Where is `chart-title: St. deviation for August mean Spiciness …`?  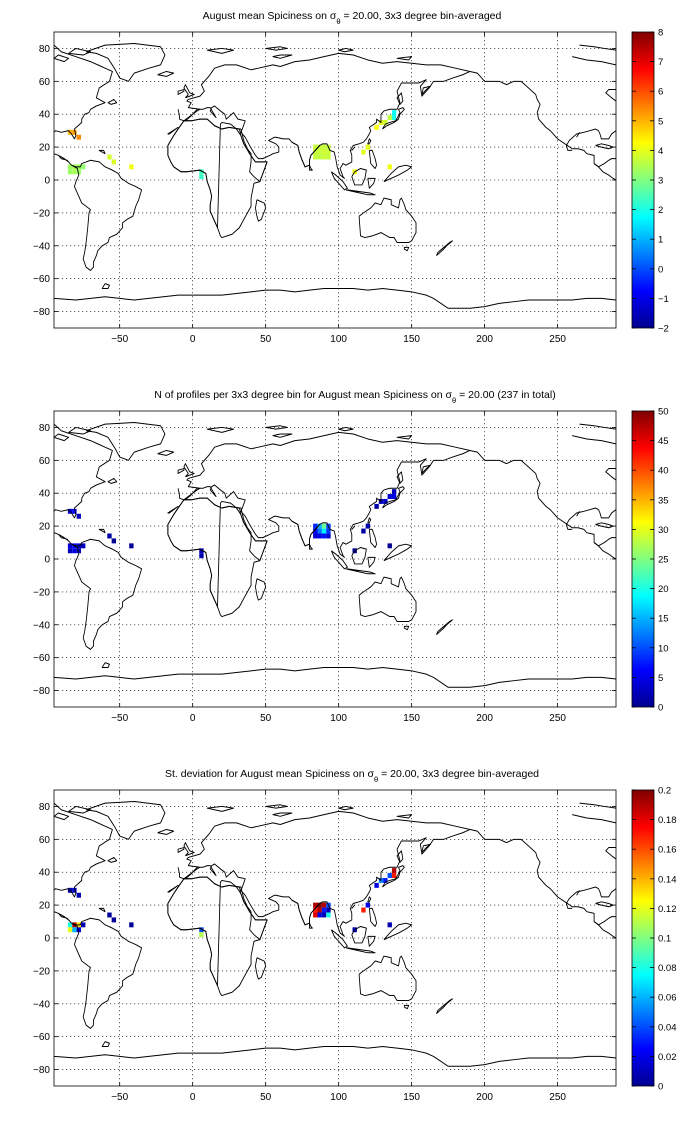
chart-title: St. deviation for August mean Spiciness … is located at coordinates (352, 776).